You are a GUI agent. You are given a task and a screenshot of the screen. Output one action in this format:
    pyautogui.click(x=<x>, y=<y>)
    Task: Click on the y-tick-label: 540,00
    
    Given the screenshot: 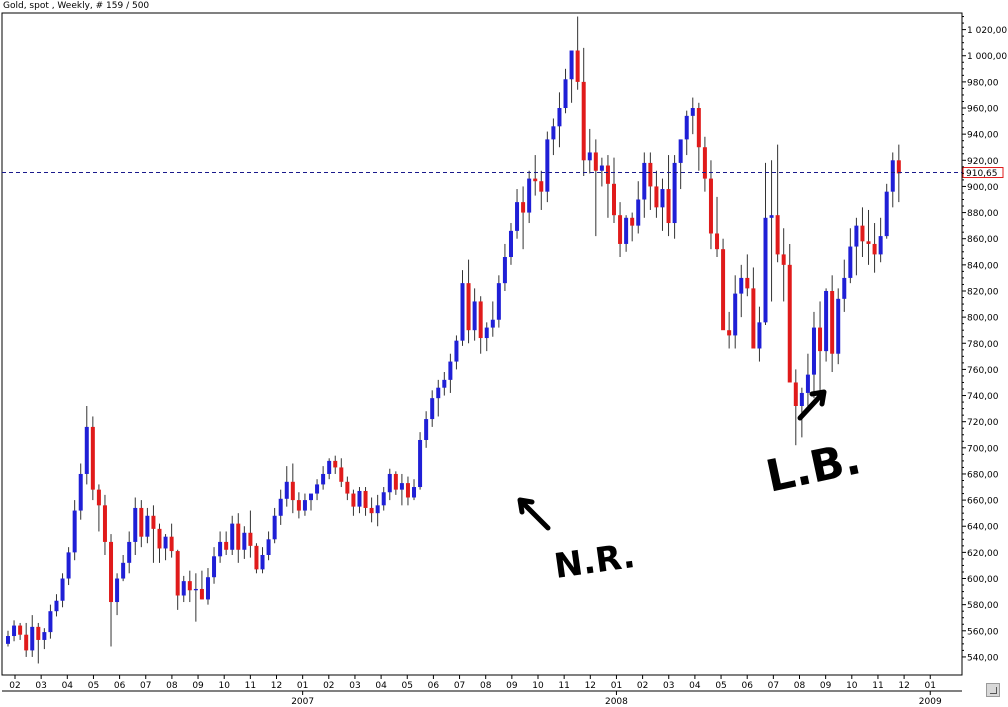 What is the action you would take?
    pyautogui.click(x=983, y=658)
    